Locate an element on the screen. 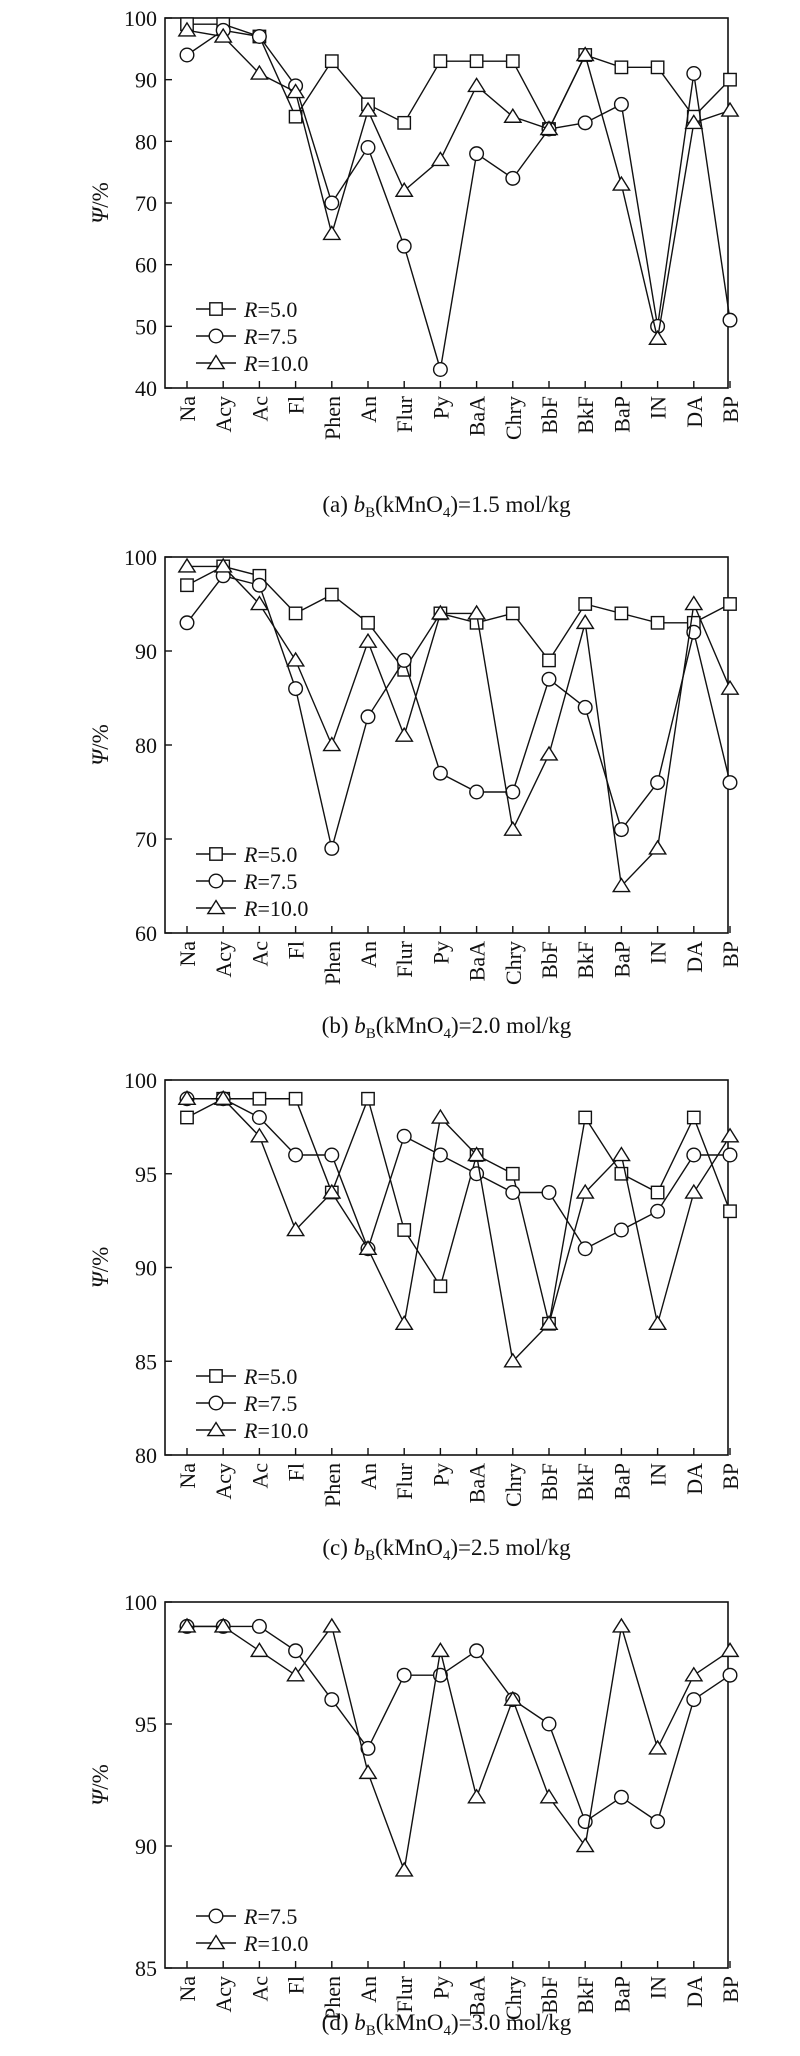 The image size is (800, 2056). legend-label-value: =5.0 is located at coordinates (277, 854).